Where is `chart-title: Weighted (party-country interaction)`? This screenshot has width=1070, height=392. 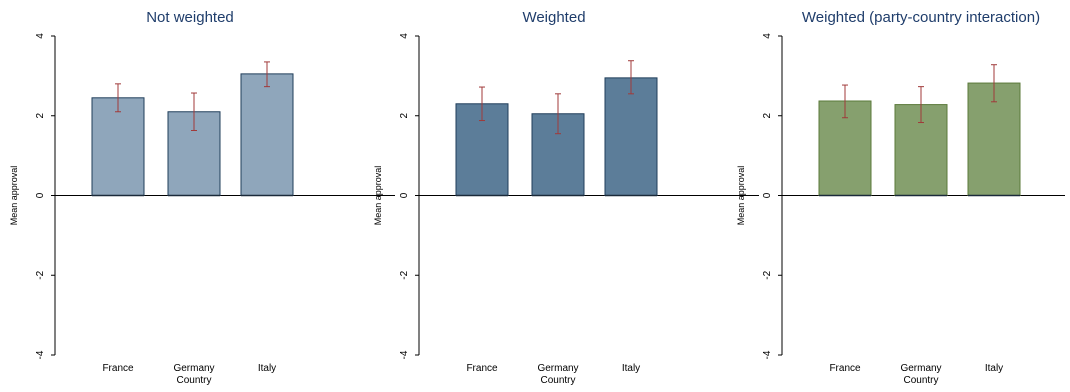
chart-title: Weighted (party-country interaction) is located at coordinates (921, 17).